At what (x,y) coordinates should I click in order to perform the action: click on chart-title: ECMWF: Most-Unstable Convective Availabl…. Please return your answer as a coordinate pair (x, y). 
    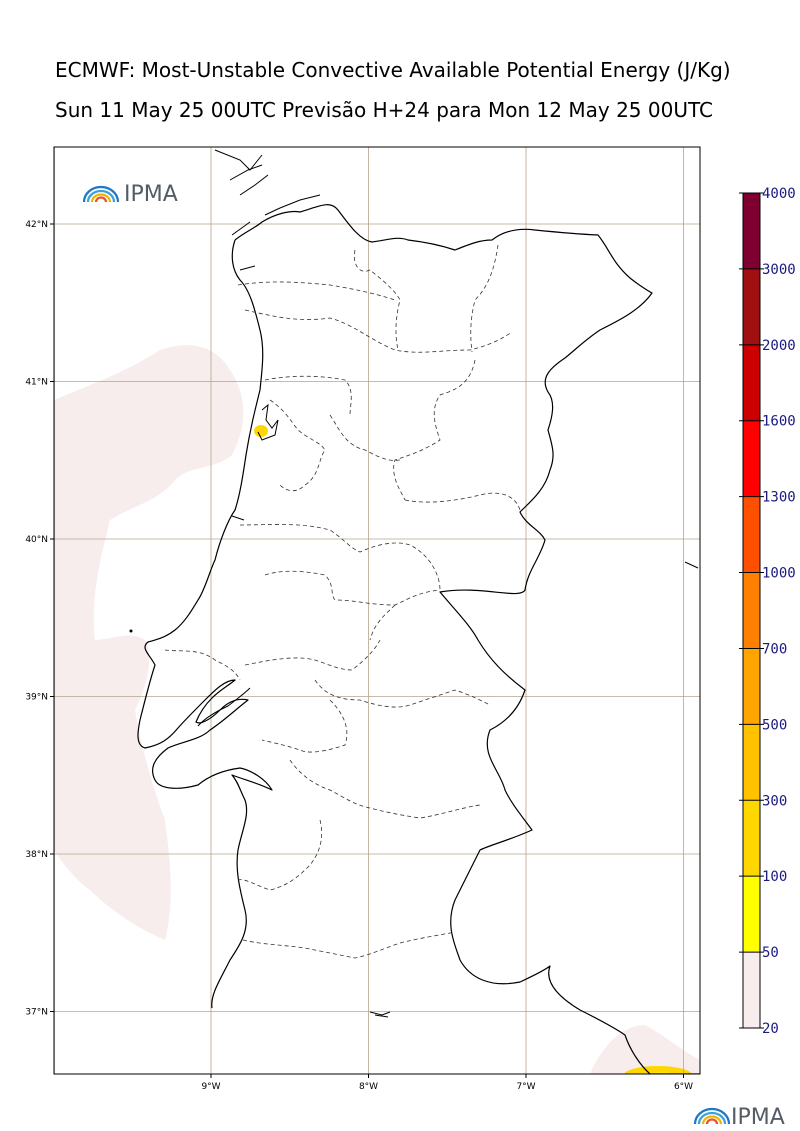
    Looking at the image, I should click on (393, 70).